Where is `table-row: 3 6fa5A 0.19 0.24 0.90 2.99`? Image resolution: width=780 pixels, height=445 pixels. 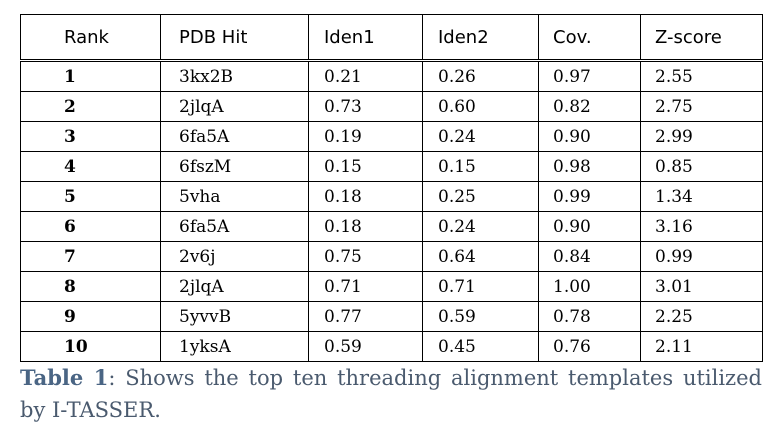
table-row: 3 6fa5A 0.19 0.24 0.90 2.99 is located at coordinates (391, 136).